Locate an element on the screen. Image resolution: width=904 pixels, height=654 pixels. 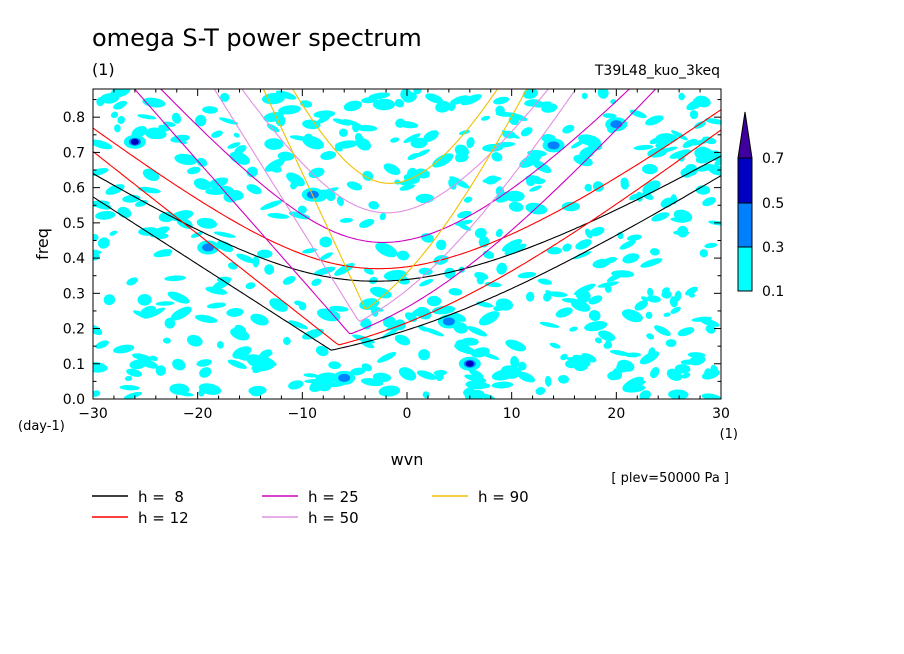
y-tick-label: 0.8 is located at coordinates (74, 118).